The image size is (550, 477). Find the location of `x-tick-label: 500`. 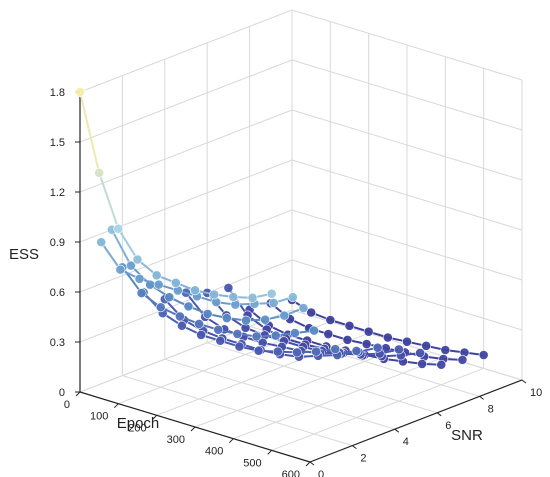

x-tick-label: 500 is located at coordinates (252, 463).